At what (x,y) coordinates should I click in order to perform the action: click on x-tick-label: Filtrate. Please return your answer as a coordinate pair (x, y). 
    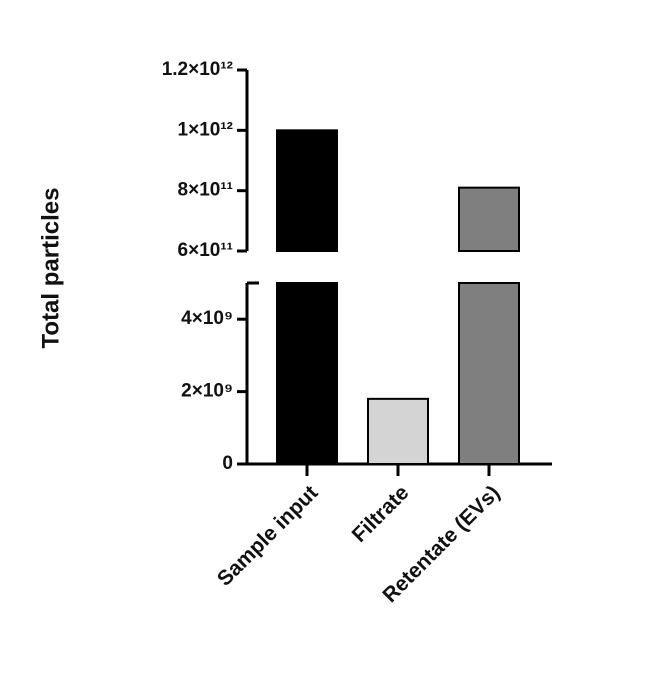
    Looking at the image, I should click on (381, 514).